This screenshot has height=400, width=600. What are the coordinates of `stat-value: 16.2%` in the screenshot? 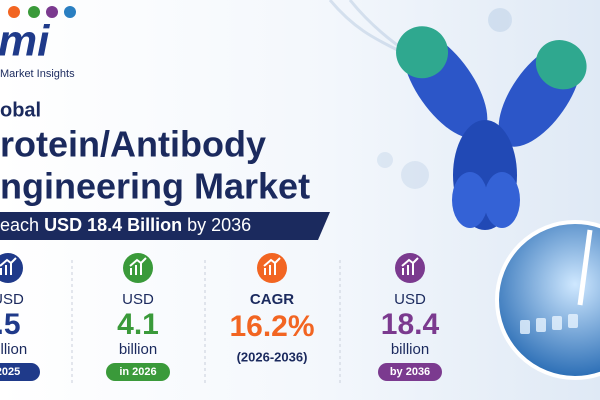 It's located at (271, 326).